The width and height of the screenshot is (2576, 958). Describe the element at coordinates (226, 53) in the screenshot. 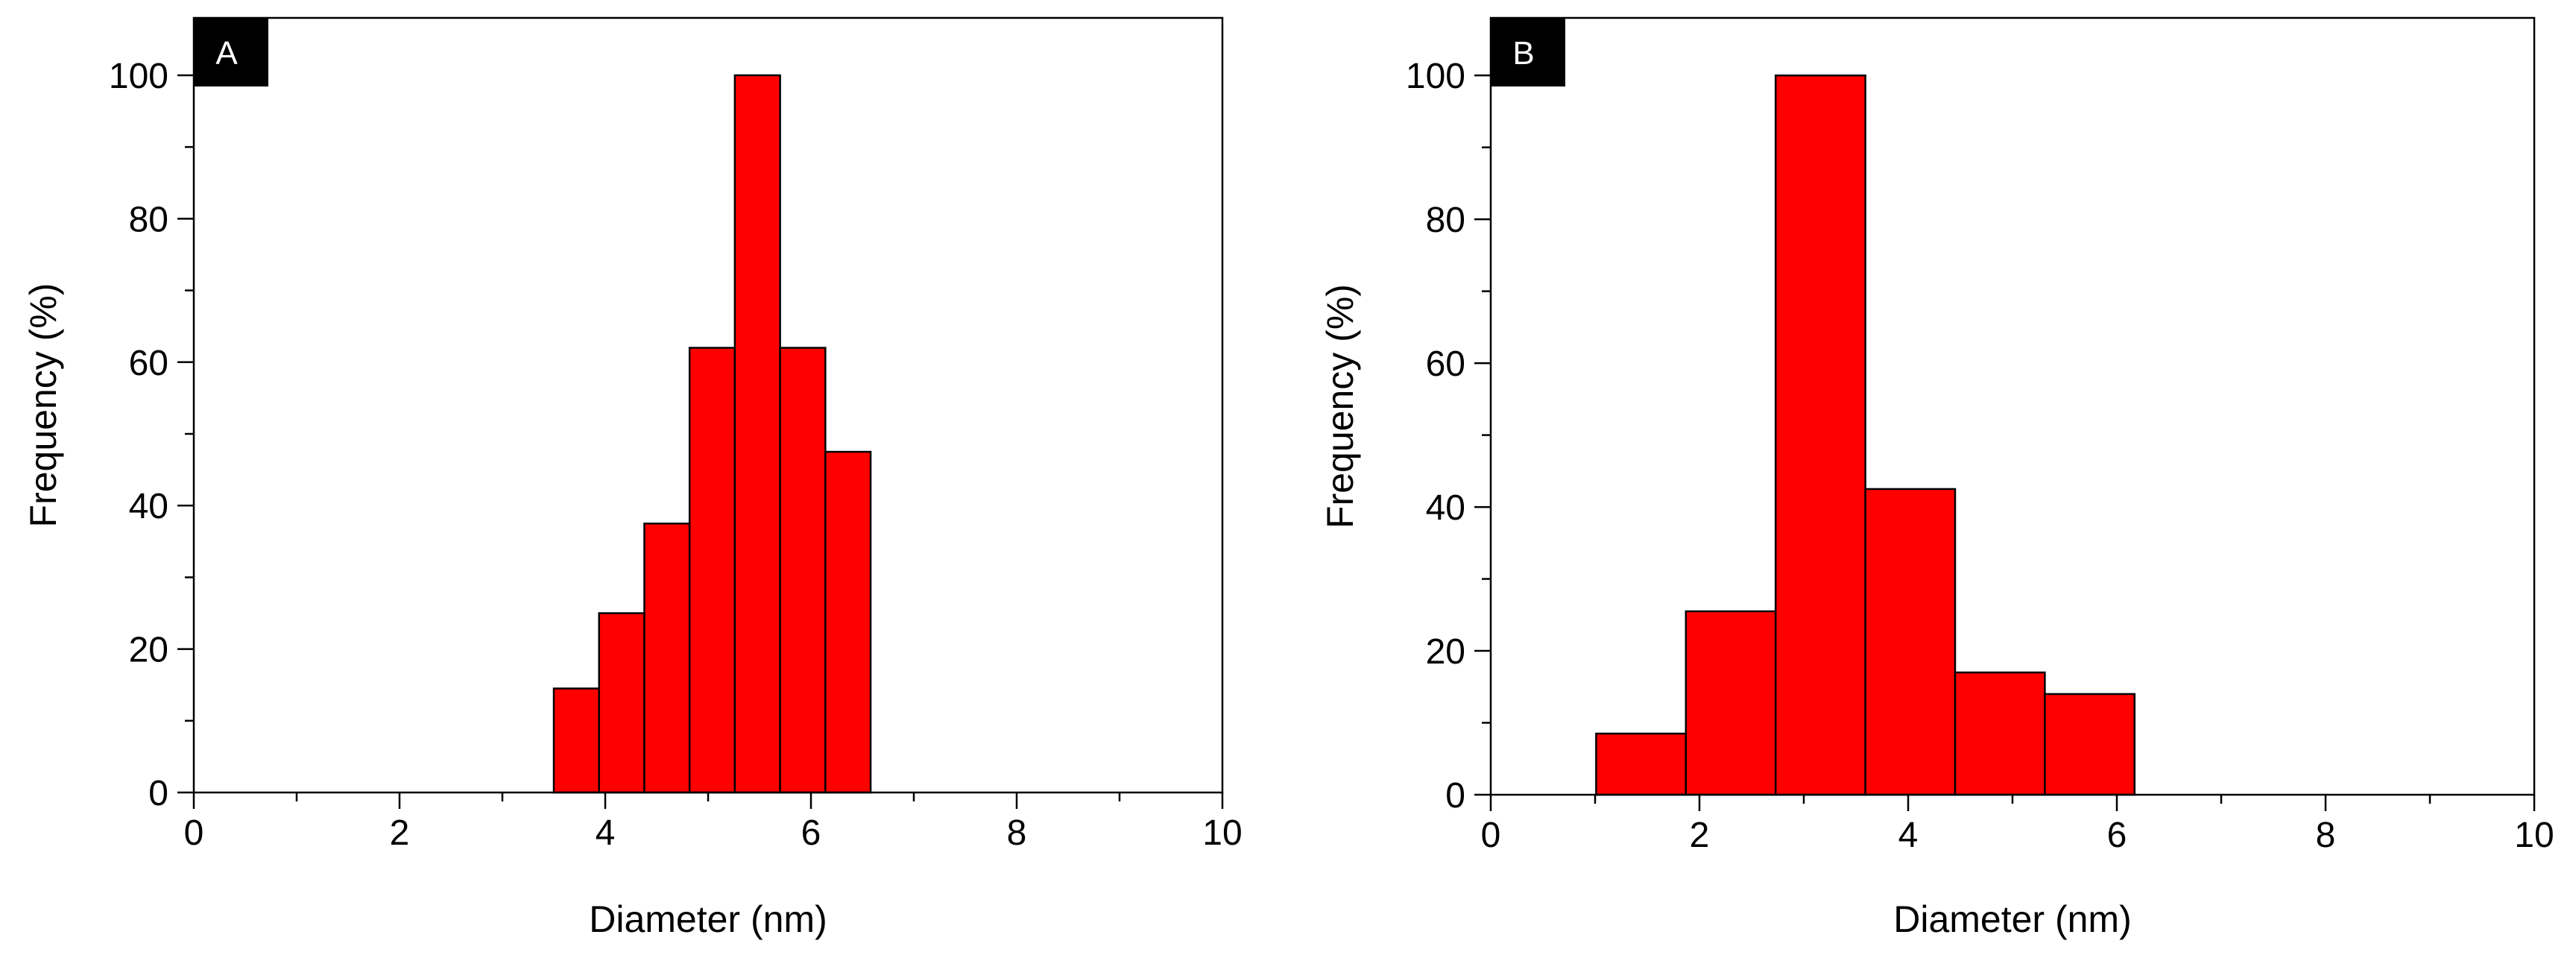

I see `panel-label: A` at that location.